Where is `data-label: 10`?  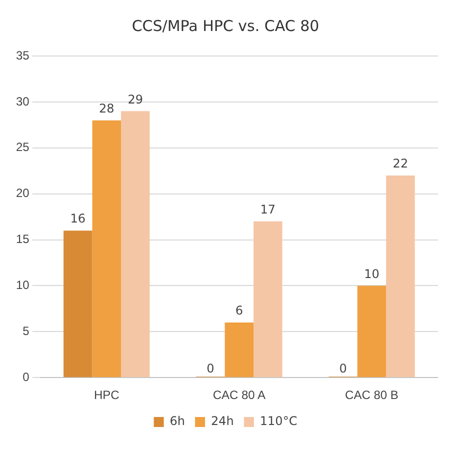
data-label: 10 is located at coordinates (372, 273).